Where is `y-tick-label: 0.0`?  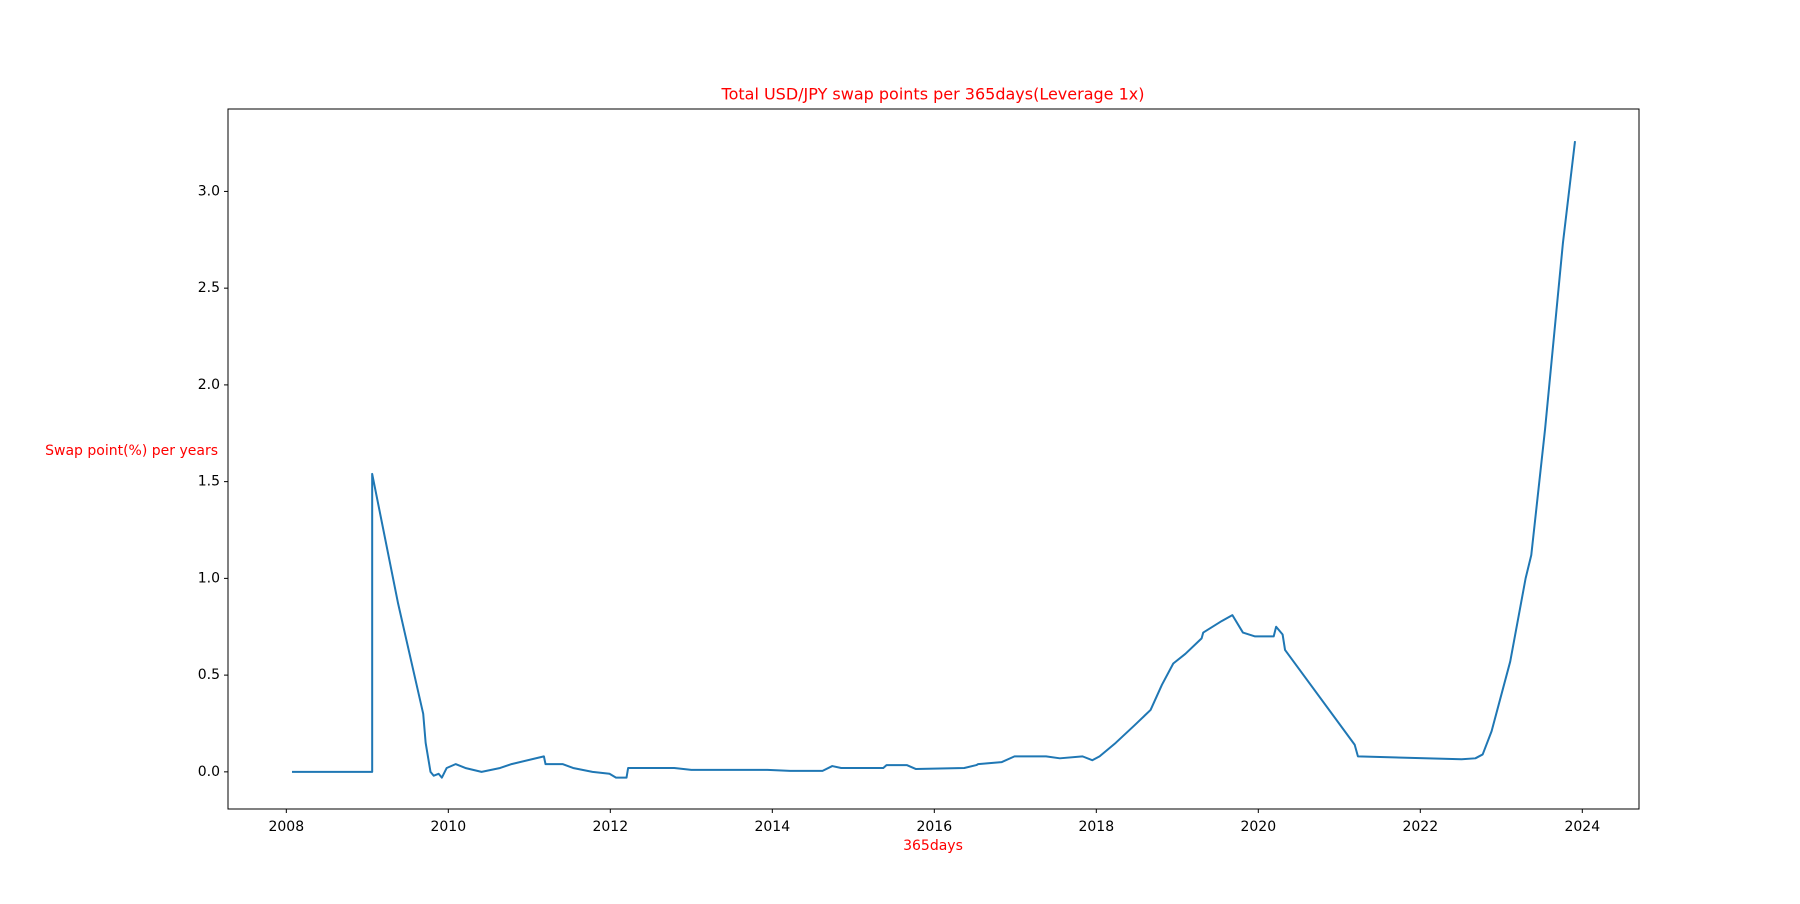
y-tick-label: 0.0 is located at coordinates (209, 772).